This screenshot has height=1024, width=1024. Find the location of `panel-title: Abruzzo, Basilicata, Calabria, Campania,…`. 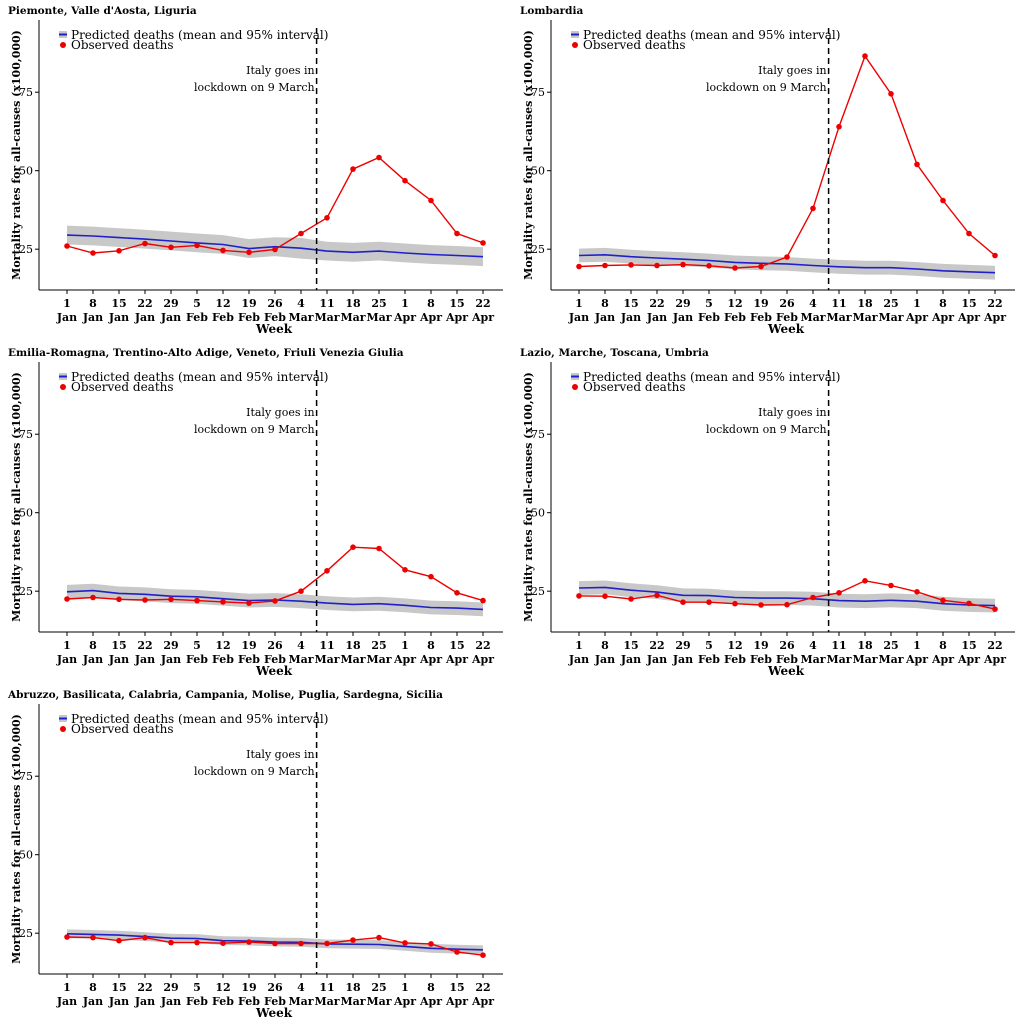

panel-title: Abruzzo, Basilicata, Calabria, Campania,… is located at coordinates (225, 695).